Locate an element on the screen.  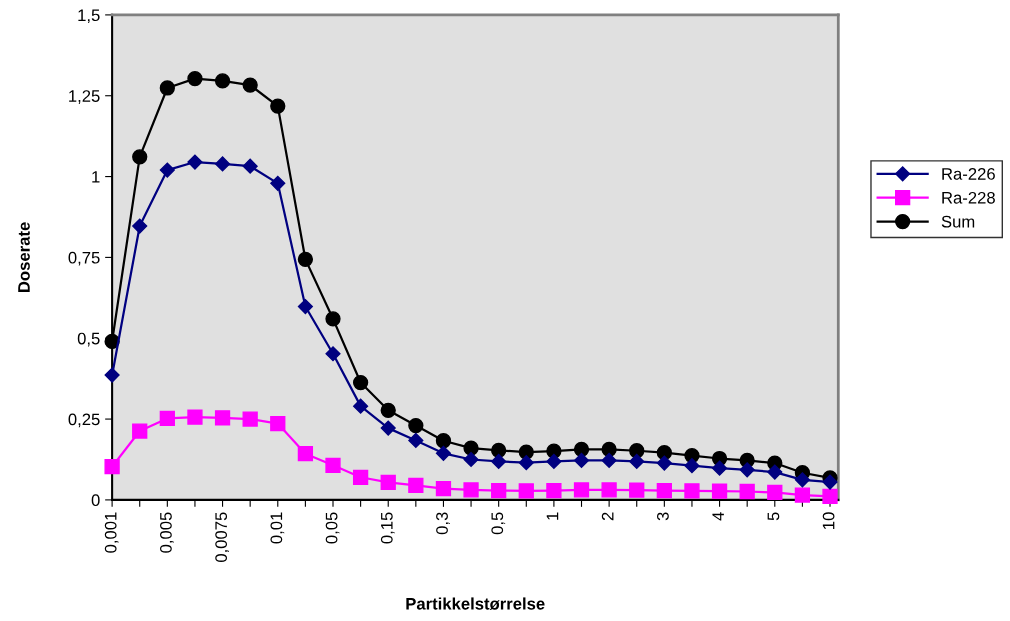
y-tick-label: 1 is located at coordinates (96, 177).